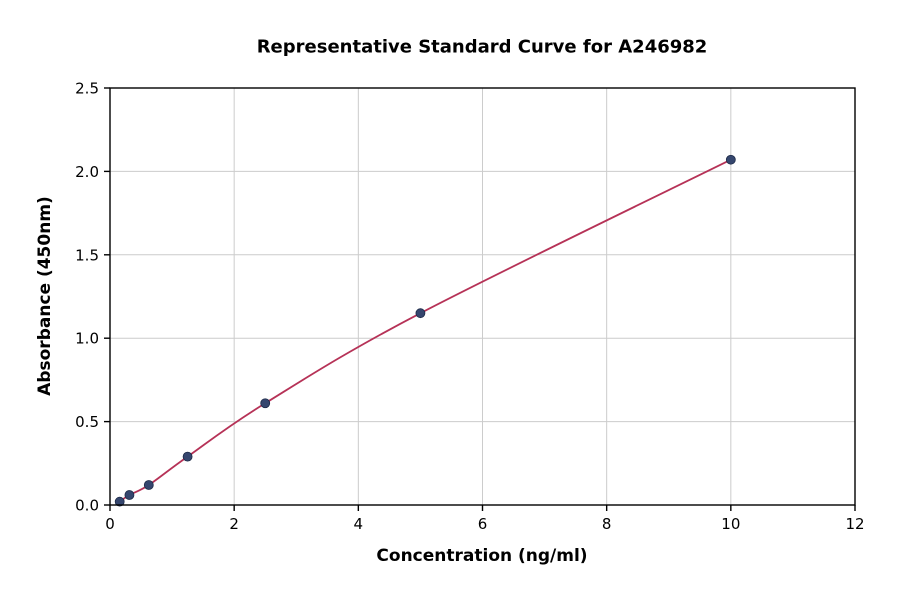 Image resolution: width=900 pixels, height=594 pixels. What do you see at coordinates (87, 339) in the screenshot?
I see `y-tick-label: 1.0` at bounding box center [87, 339].